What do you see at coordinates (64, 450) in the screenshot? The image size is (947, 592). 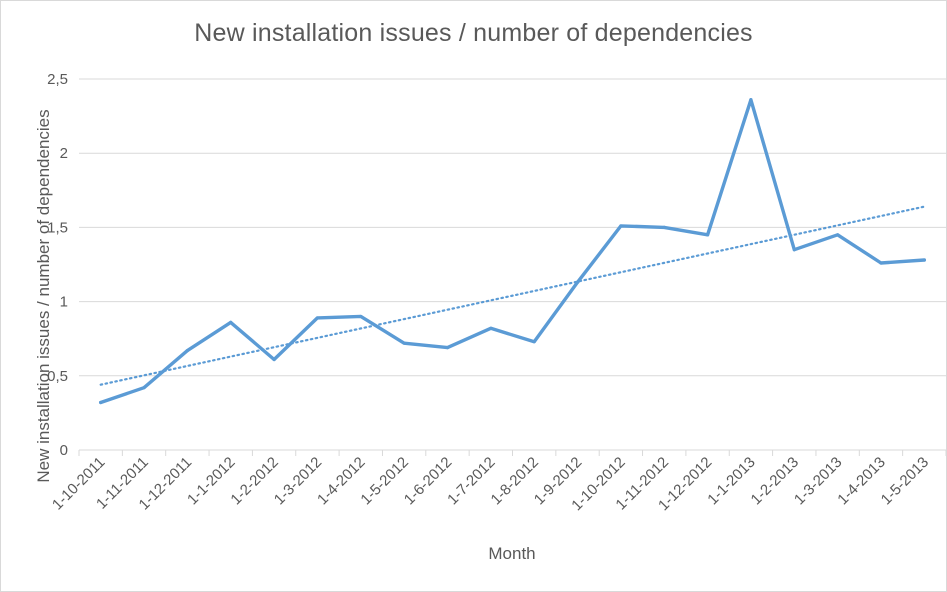 I see `y-tick-label: 0` at bounding box center [64, 450].